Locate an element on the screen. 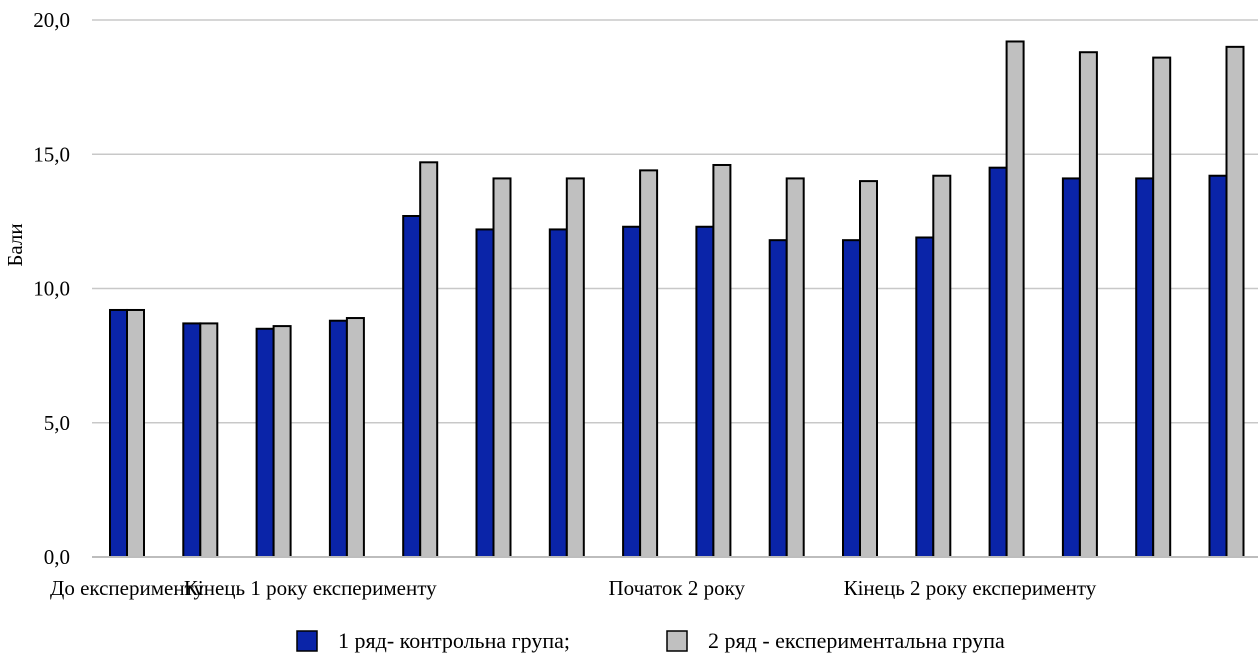 The width and height of the screenshot is (1258, 655). legend-swatch-experimental is located at coordinates (677, 641).